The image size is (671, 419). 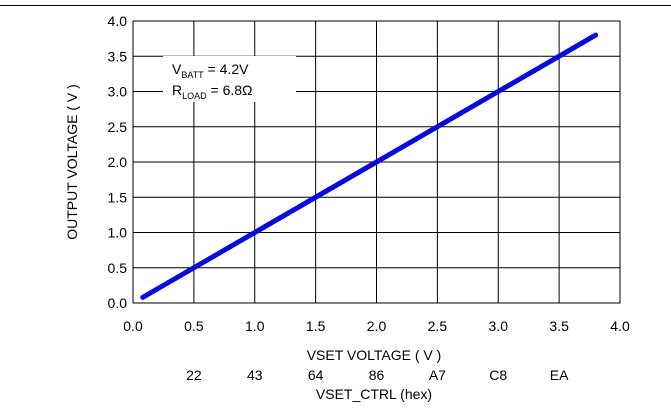 What do you see at coordinates (118, 21) in the screenshot?
I see `y-tick-label: 4.0` at bounding box center [118, 21].